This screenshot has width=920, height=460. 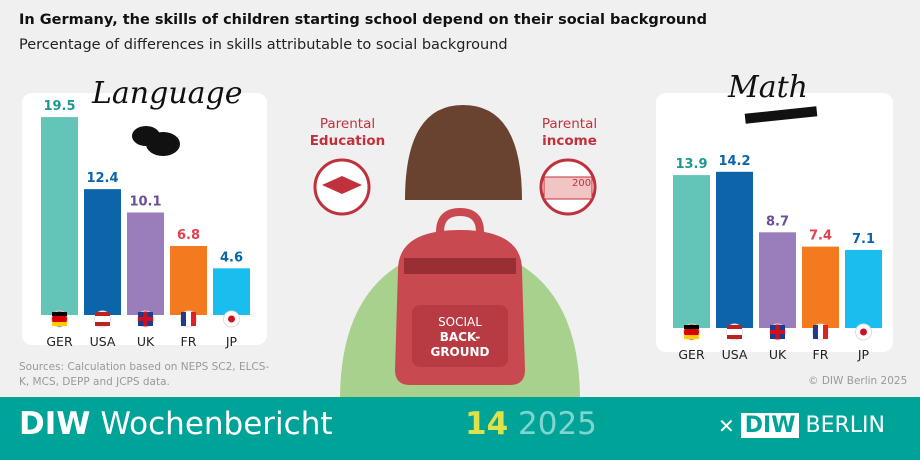 I want to click on label-line: Education, so click(x=347, y=141).